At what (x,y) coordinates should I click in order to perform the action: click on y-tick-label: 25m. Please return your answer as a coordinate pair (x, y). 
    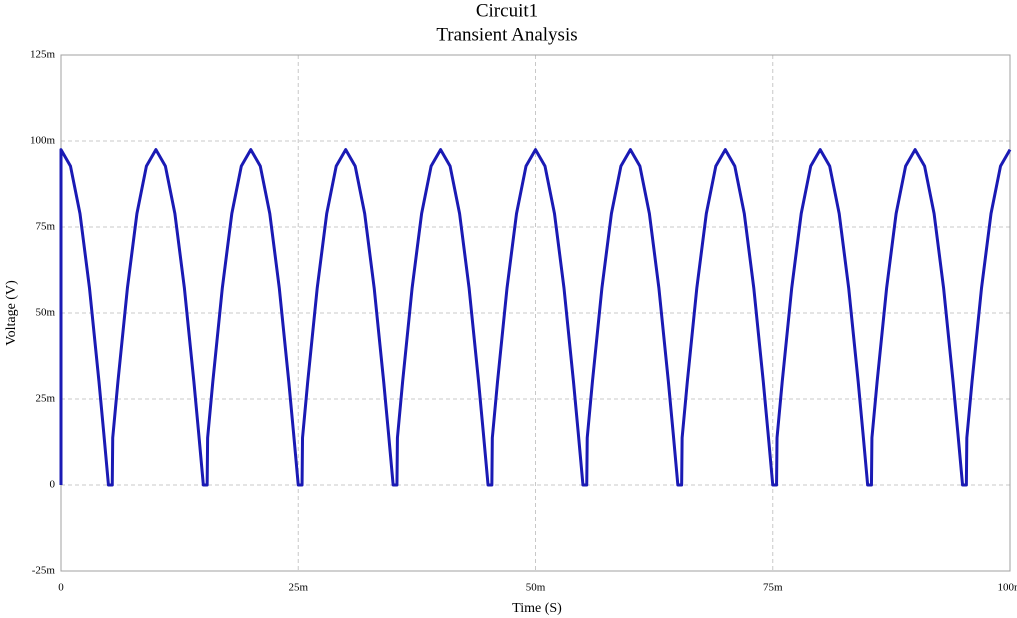
    Looking at the image, I should click on (45, 399).